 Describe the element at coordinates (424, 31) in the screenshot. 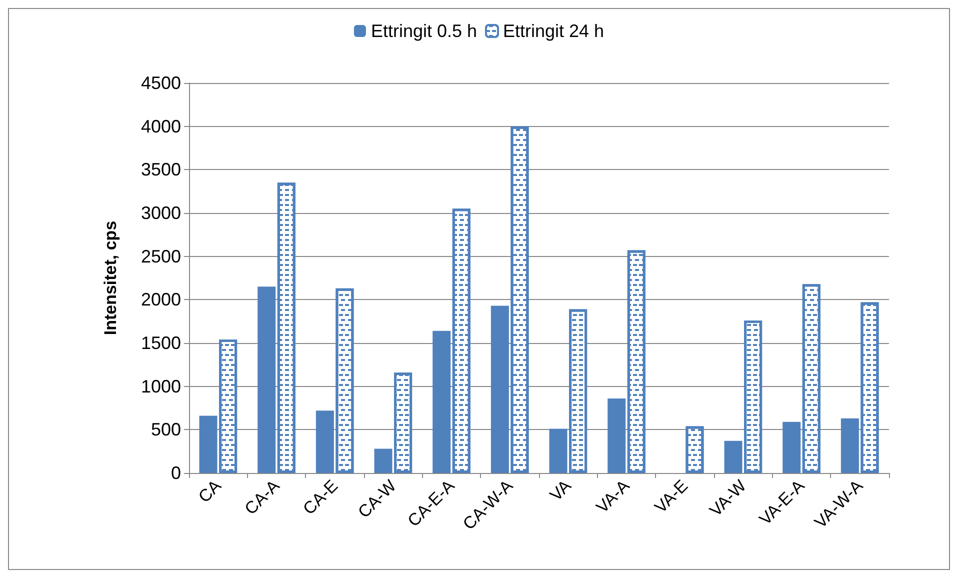

I see `legend-label: Ettringit 0.5 h` at that location.